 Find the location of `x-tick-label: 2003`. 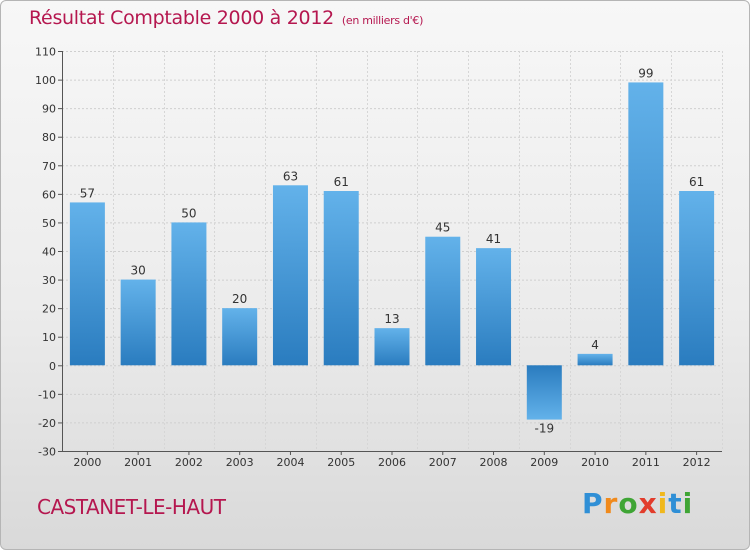

x-tick-label: 2003 is located at coordinates (240, 462).